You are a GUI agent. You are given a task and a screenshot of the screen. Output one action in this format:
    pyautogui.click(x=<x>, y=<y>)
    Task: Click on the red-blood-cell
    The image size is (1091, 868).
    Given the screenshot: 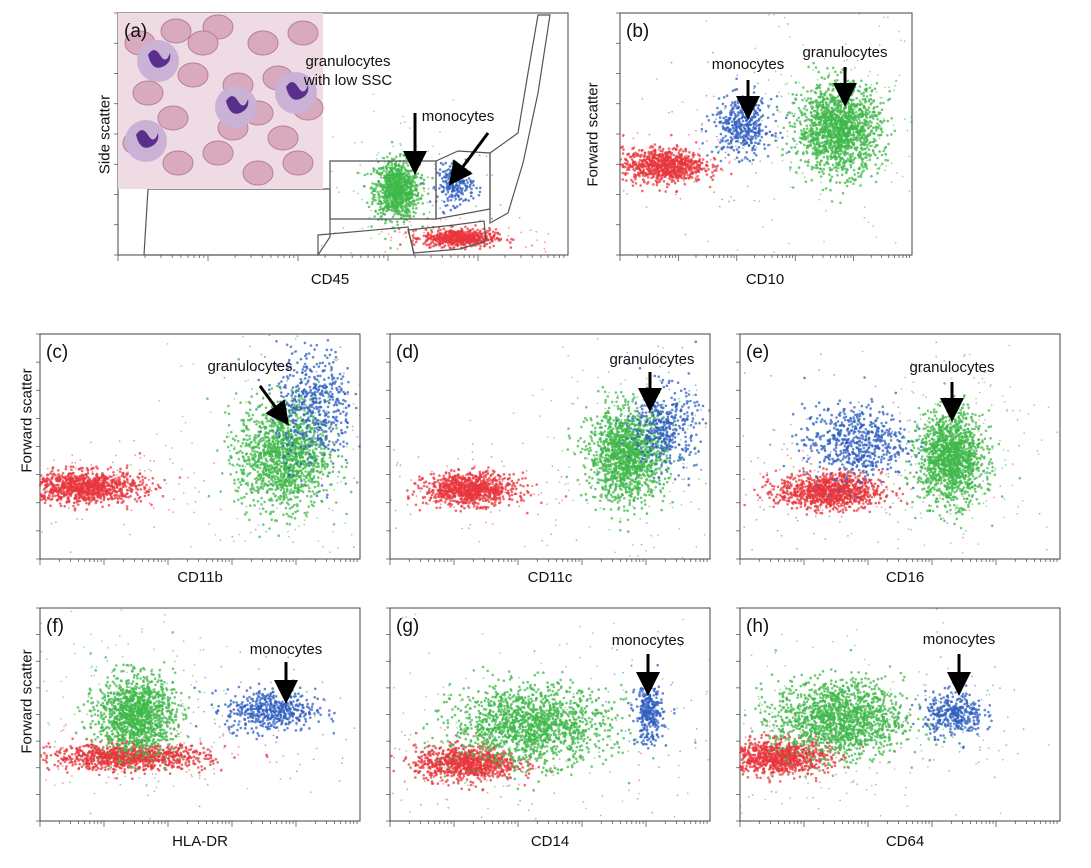 What is the action you would take?
    pyautogui.click(x=178, y=163)
    